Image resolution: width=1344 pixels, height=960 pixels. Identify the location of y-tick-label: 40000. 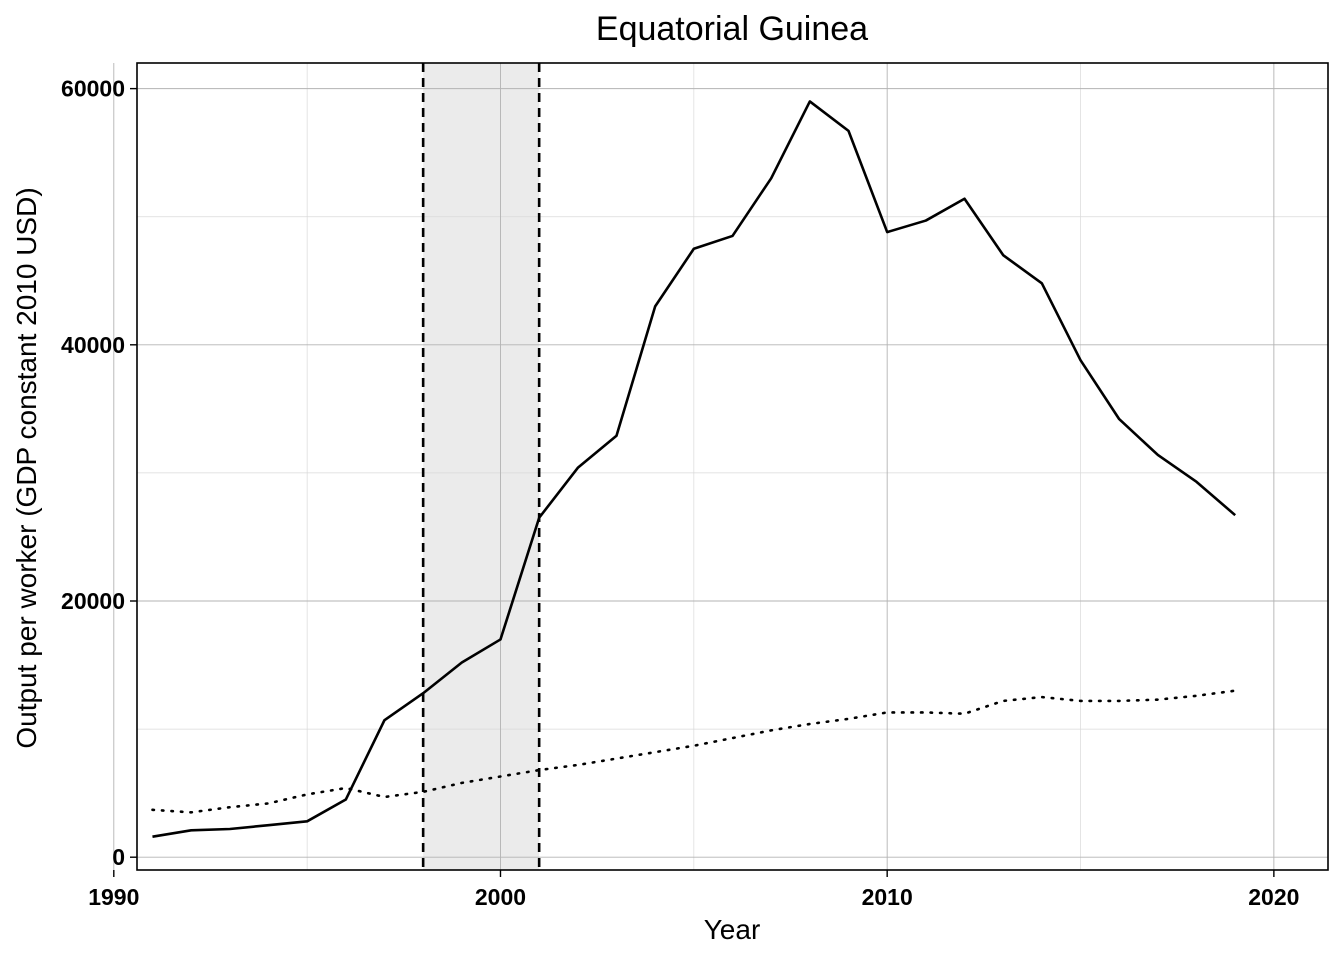
(93, 345).